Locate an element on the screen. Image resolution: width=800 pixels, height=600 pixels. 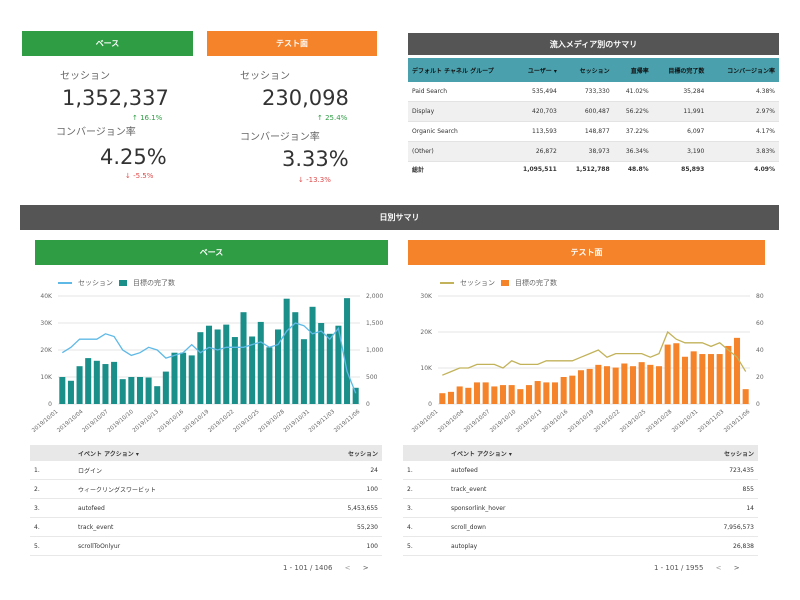
event-action: ウィークリングスワービット is located at coordinates (180, 489).